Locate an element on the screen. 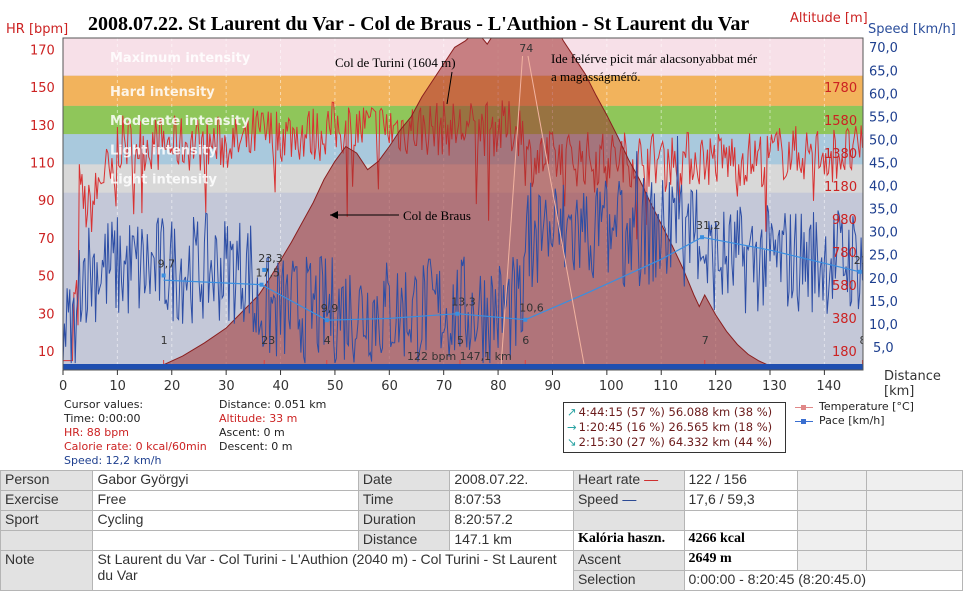 The image size is (963, 600). hr-tick-label: 130 is located at coordinates (42, 126).